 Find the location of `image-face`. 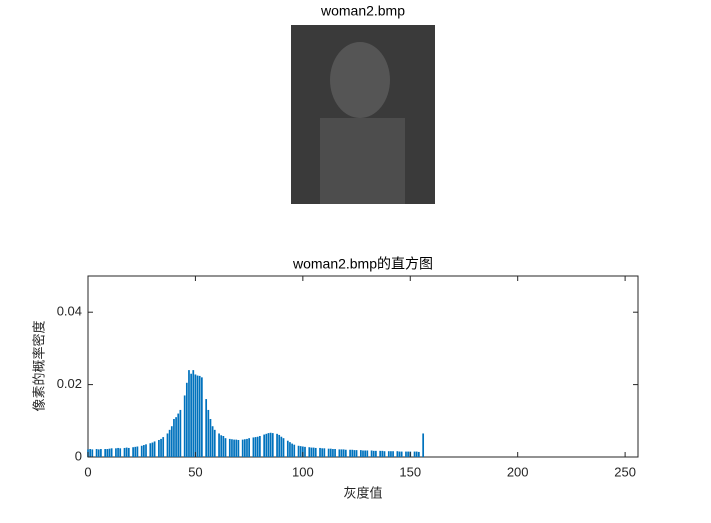

image-face is located at coordinates (360, 80).